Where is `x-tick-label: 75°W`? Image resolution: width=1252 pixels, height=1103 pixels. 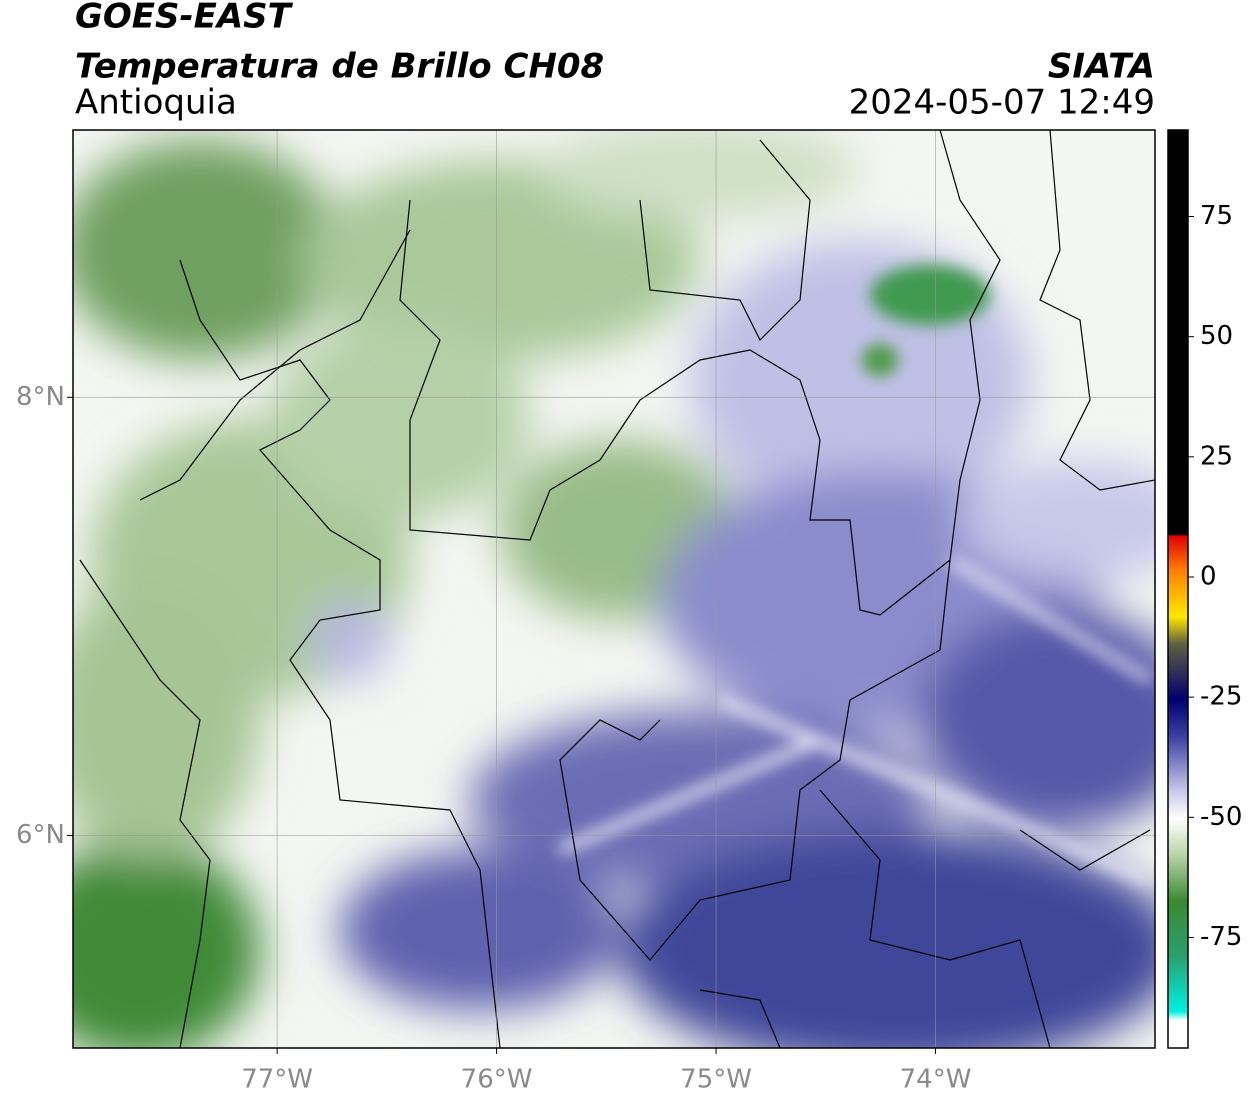
x-tick-label: 75°W is located at coordinates (716, 1080).